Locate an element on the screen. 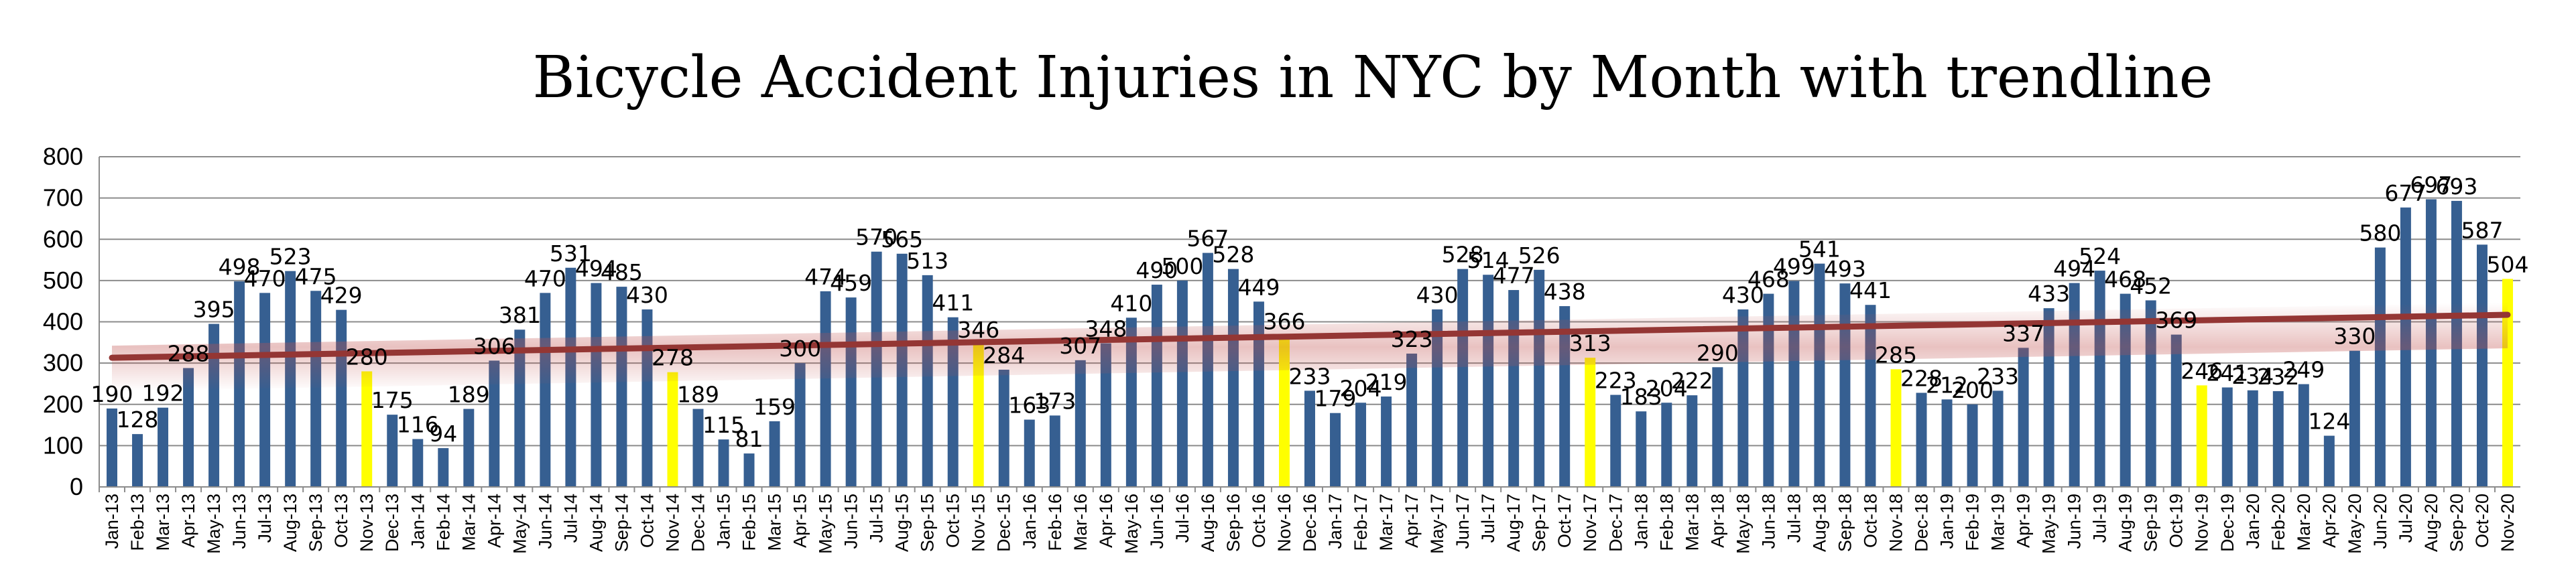 This screenshot has height=580, width=2576. data-label: 94 is located at coordinates (443, 434).